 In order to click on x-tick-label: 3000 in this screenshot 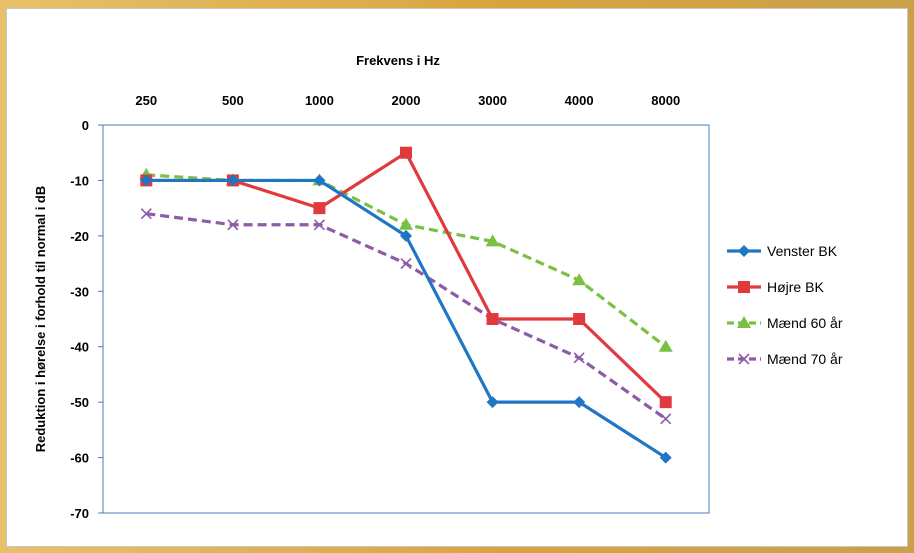, I will do `click(492, 100)`.